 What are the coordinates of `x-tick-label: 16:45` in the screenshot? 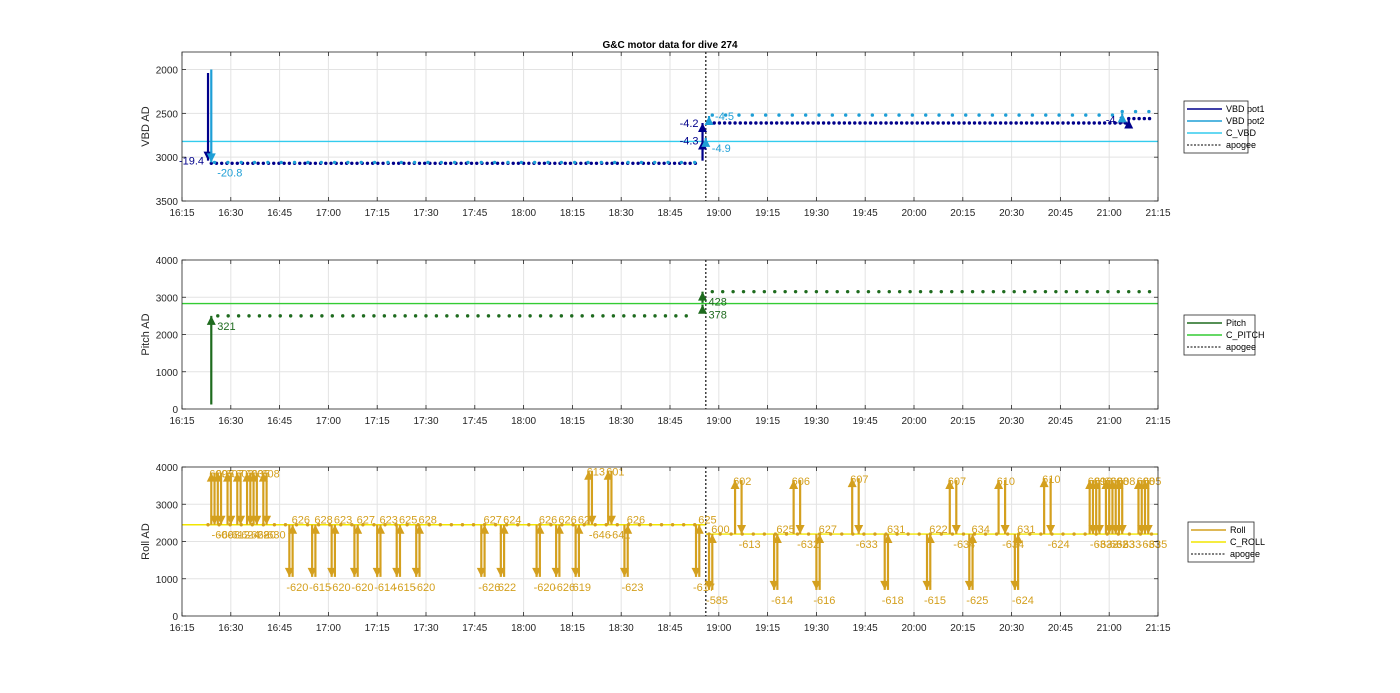 It's located at (279, 628).